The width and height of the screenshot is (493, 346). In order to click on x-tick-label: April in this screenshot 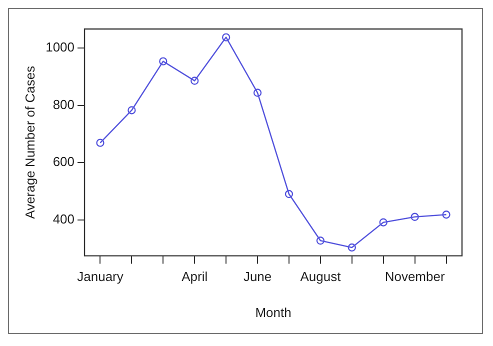, I will do `click(195, 276)`.